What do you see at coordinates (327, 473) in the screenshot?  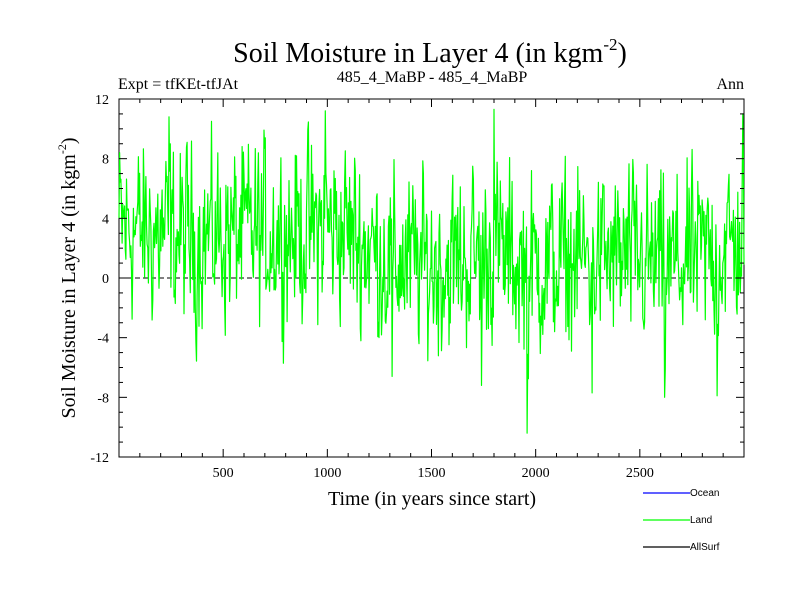 I see `x-tick-label: 1000` at bounding box center [327, 473].